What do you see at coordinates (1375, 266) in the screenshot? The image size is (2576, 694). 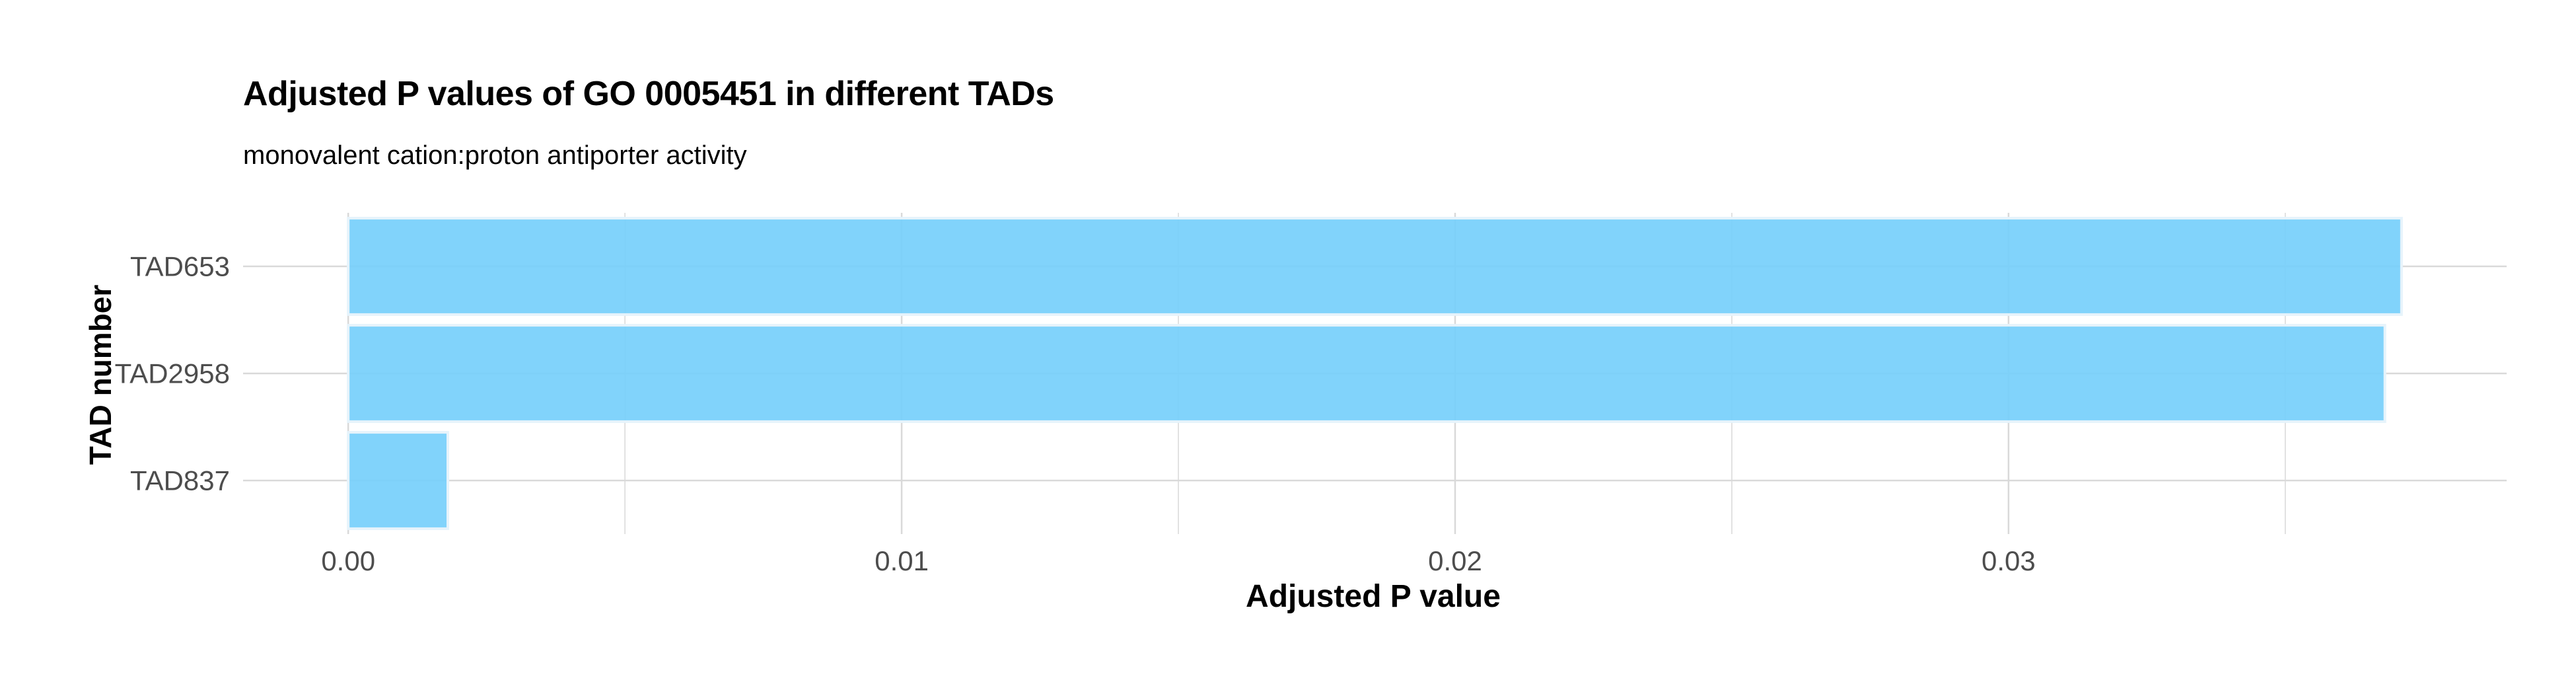 I see `bar-tad653` at bounding box center [1375, 266].